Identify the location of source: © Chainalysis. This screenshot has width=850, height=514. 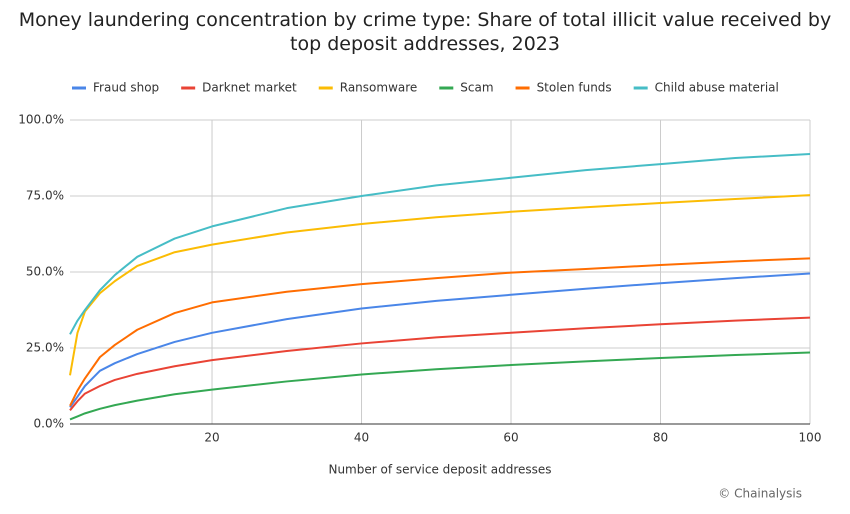
(760, 494).